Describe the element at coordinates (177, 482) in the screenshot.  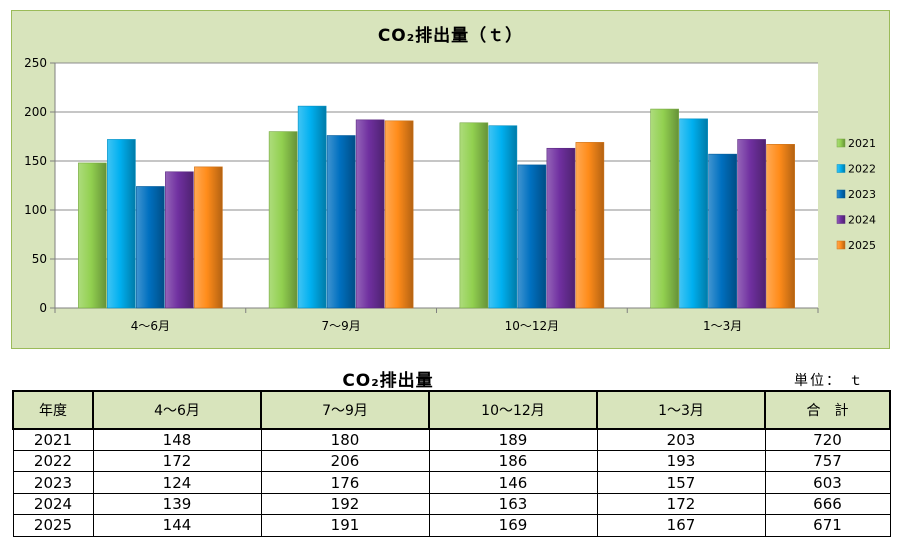
I see `table-cell: 124` at that location.